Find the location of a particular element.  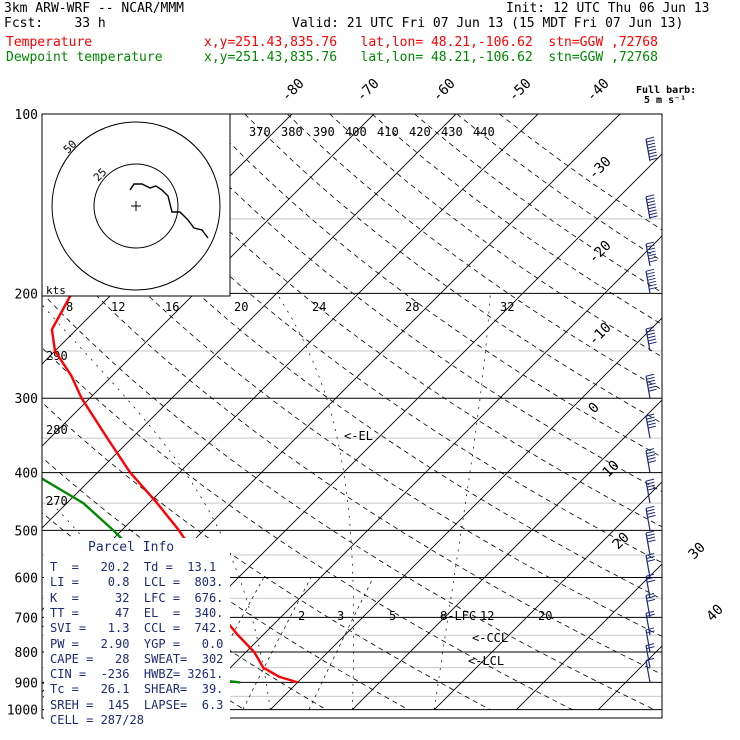

mixing-ratio-label: 20 is located at coordinates (545, 616).